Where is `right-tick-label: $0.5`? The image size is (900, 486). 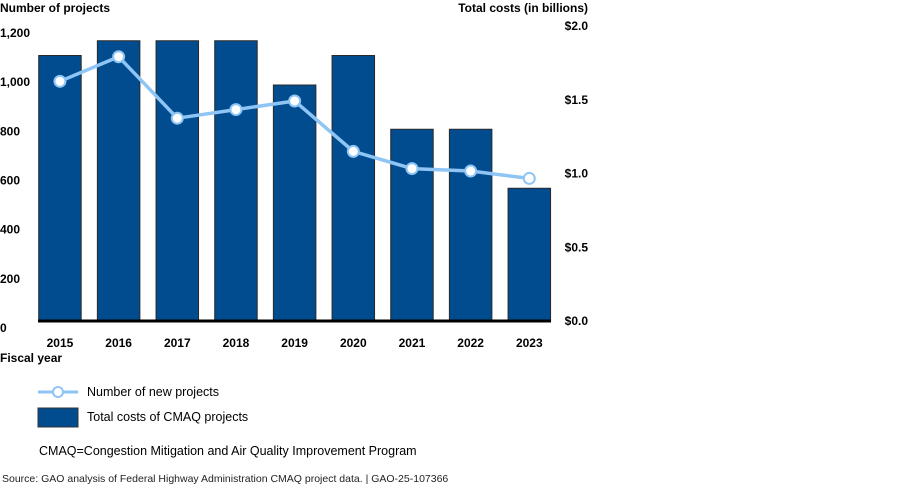
right-tick-label: $0.5 is located at coordinates (577, 247).